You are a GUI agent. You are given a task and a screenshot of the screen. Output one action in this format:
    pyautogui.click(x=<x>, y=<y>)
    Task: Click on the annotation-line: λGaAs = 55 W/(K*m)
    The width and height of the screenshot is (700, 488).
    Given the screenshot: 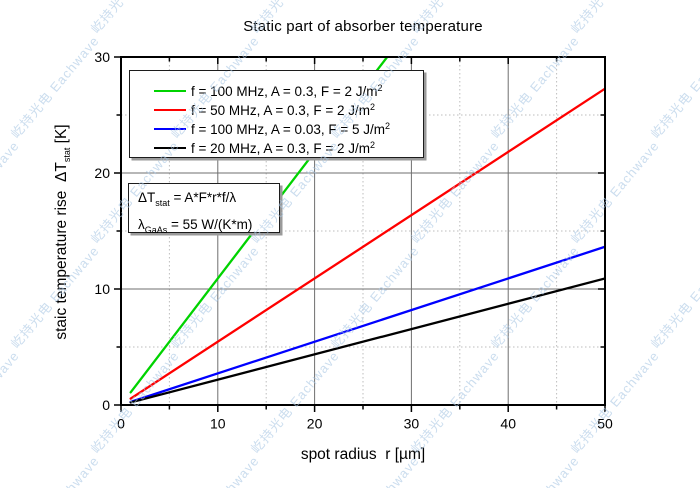 What is the action you would take?
    pyautogui.click(x=195, y=226)
    